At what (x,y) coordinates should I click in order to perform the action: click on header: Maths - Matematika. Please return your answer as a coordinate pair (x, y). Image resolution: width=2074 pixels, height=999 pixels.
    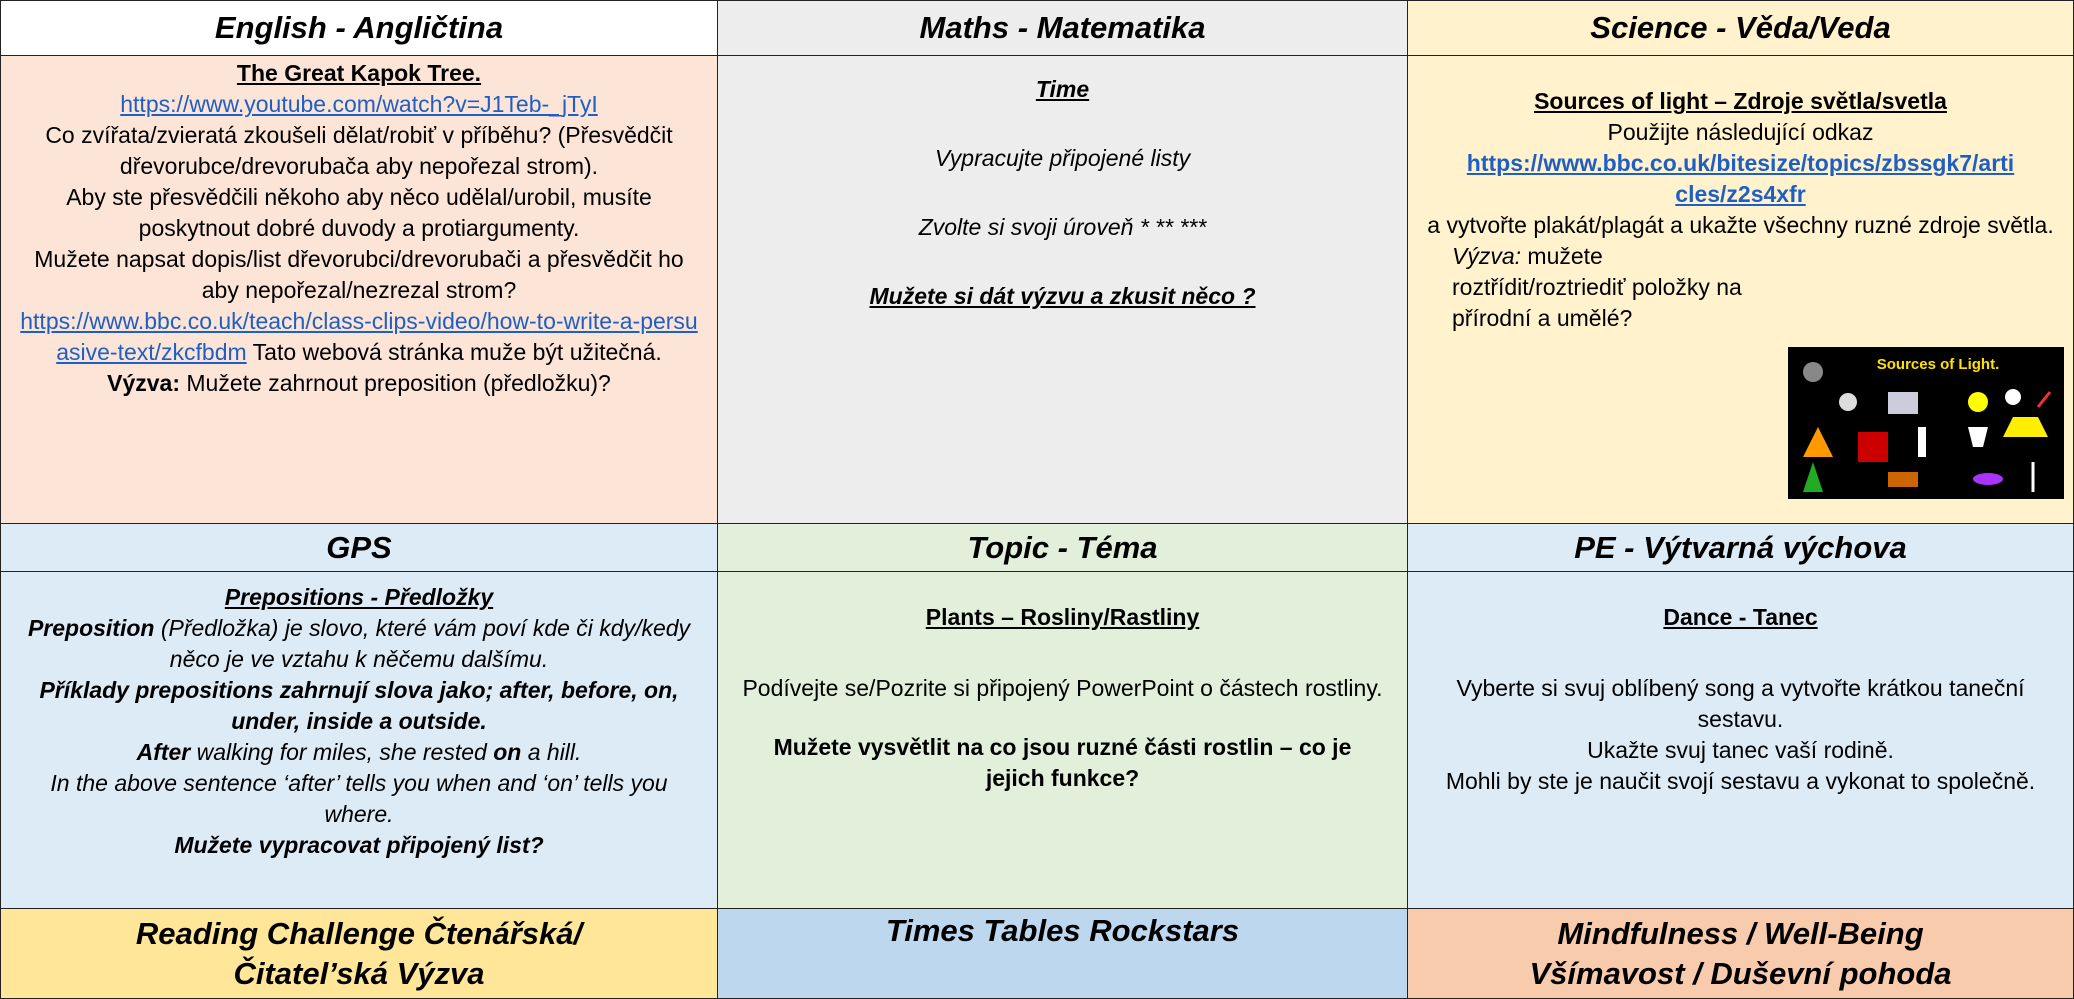
    Looking at the image, I should click on (1062, 28).